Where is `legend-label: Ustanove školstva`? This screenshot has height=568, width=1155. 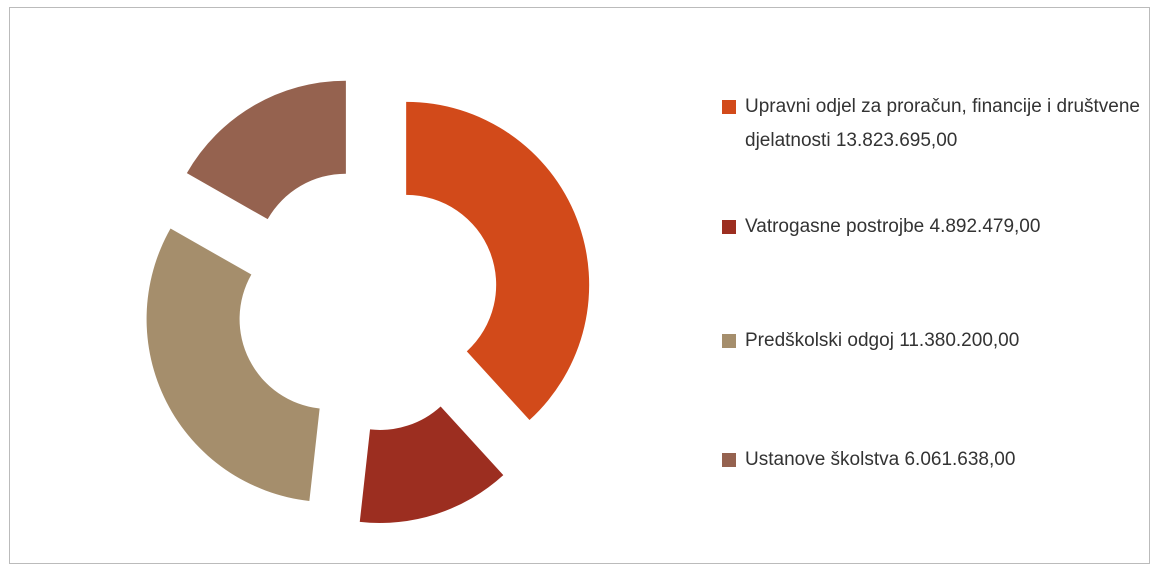 legend-label: Ustanove školstva is located at coordinates (822, 459).